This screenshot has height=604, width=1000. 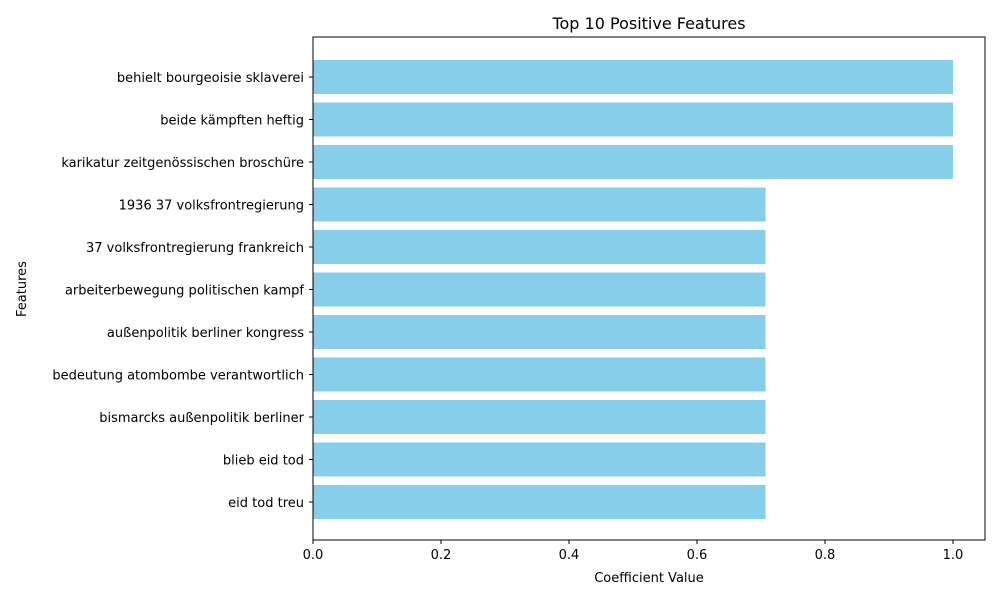 What do you see at coordinates (178, 376) in the screenshot?
I see `y-tick-label: bedeutung atombombe verantwortlich` at bounding box center [178, 376].